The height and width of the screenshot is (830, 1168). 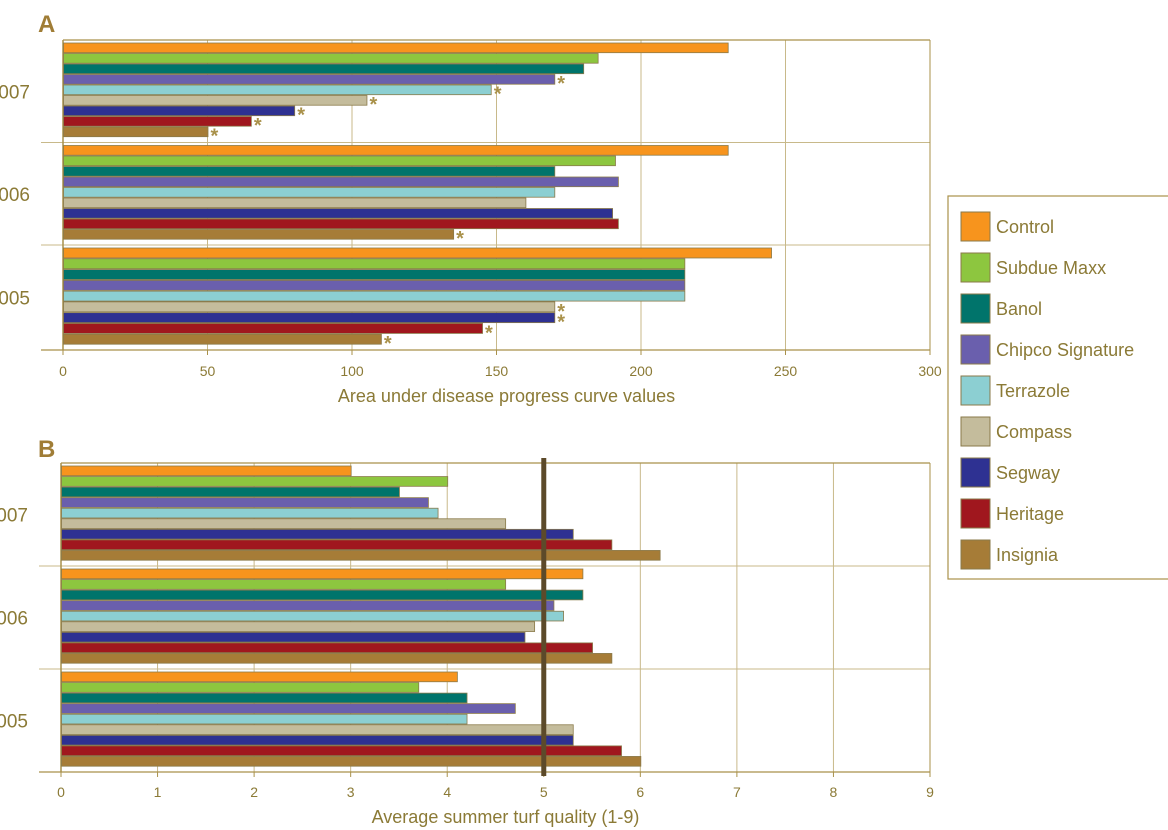 What do you see at coordinates (544, 792) in the screenshot?
I see `x-tick-label: 5` at bounding box center [544, 792].